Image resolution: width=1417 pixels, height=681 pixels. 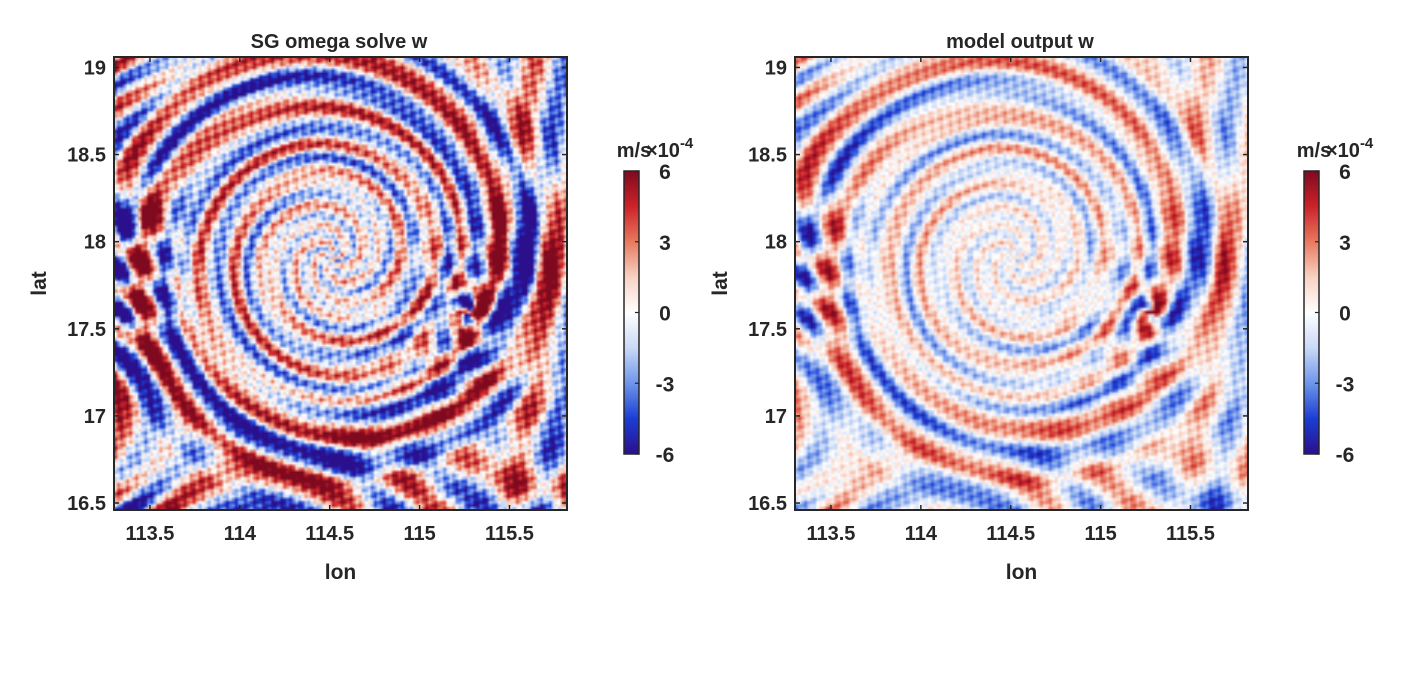 What do you see at coordinates (1020, 42) in the screenshot?
I see `chart-title: model output w` at bounding box center [1020, 42].